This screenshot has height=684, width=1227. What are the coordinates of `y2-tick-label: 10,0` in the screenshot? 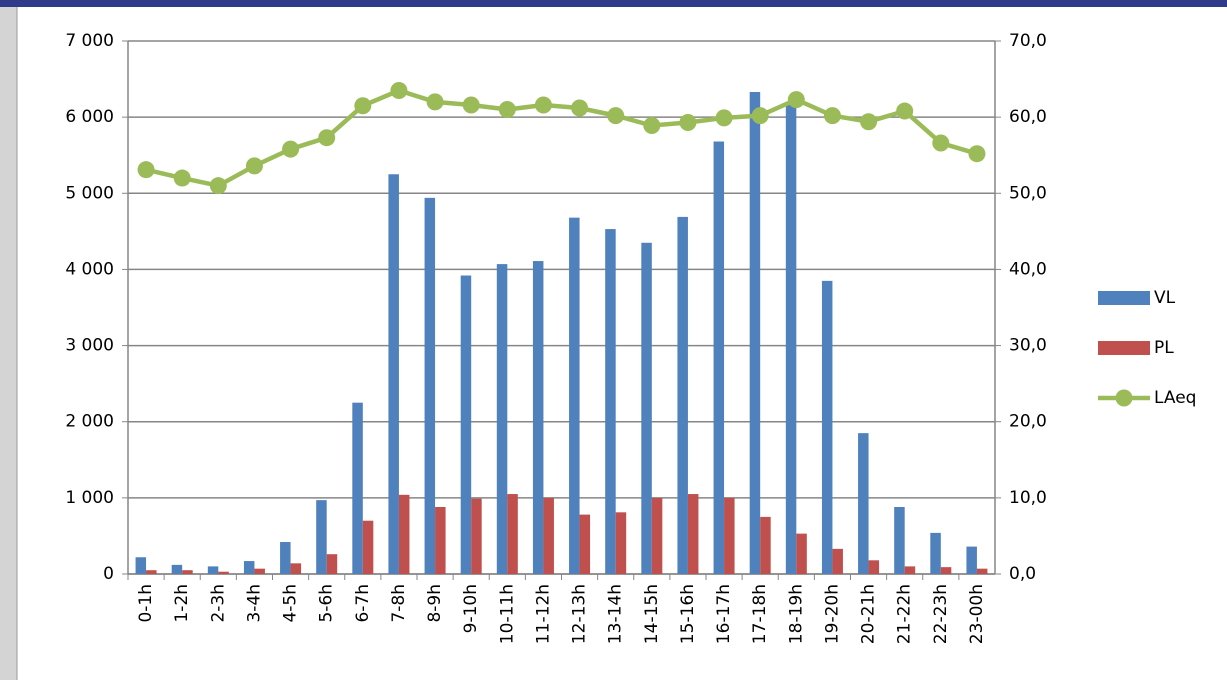 It's located at (1028, 498).